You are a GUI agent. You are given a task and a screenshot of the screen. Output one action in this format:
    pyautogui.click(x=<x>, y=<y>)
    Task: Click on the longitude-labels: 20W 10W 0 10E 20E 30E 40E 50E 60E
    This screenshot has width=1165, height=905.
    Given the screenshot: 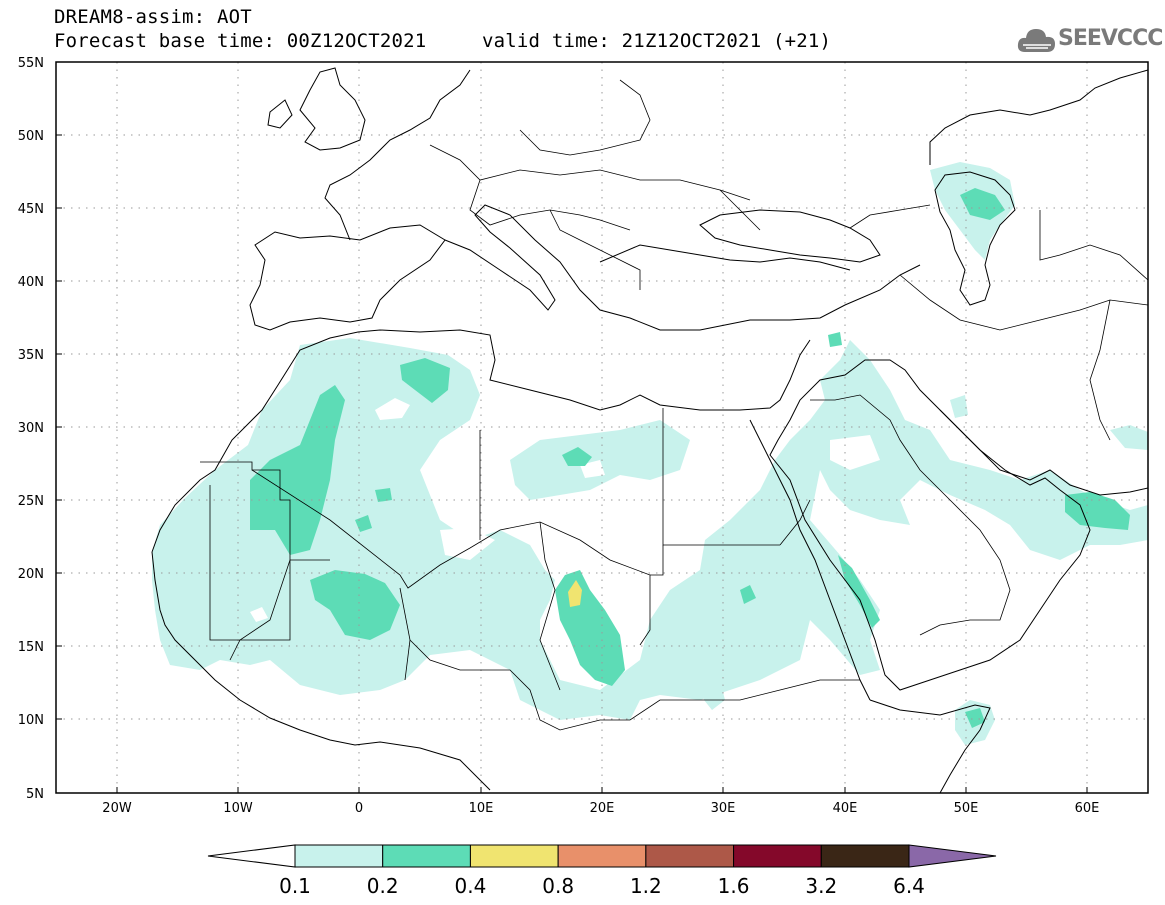 What is the action you would take?
    pyautogui.click(x=600, y=808)
    